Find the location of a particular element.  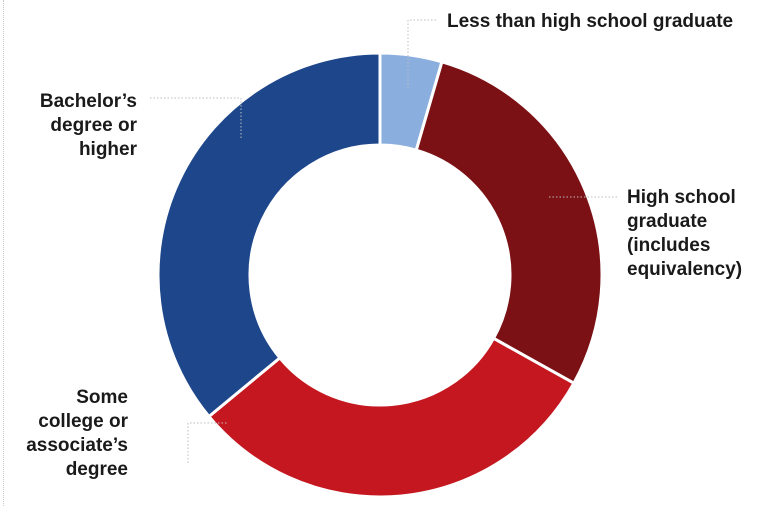

leader-line-some-college is located at coordinates (207, 442).